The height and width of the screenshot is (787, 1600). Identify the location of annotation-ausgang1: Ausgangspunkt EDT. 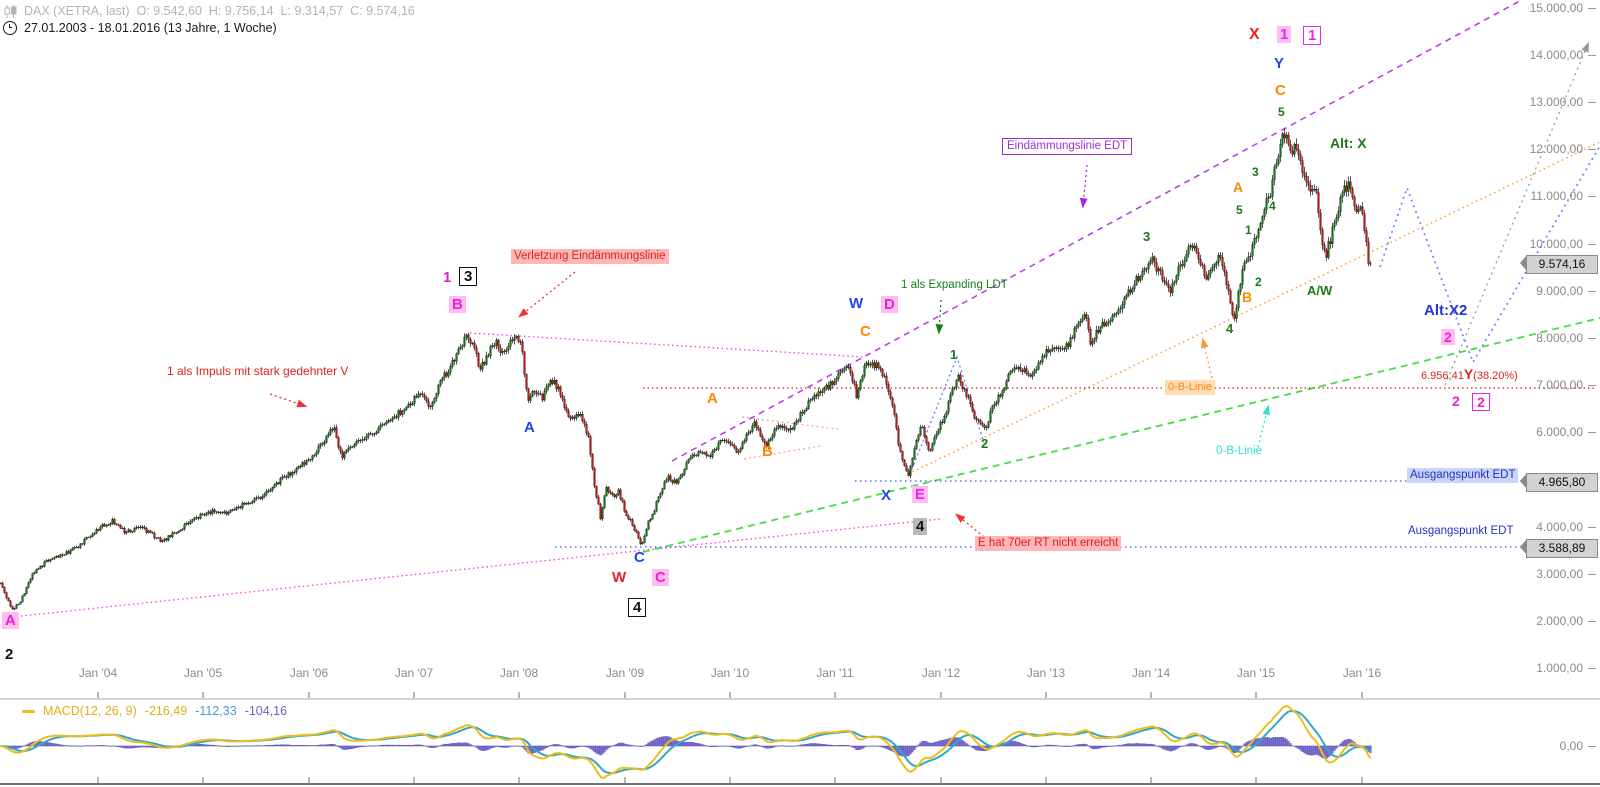
(1463, 476).